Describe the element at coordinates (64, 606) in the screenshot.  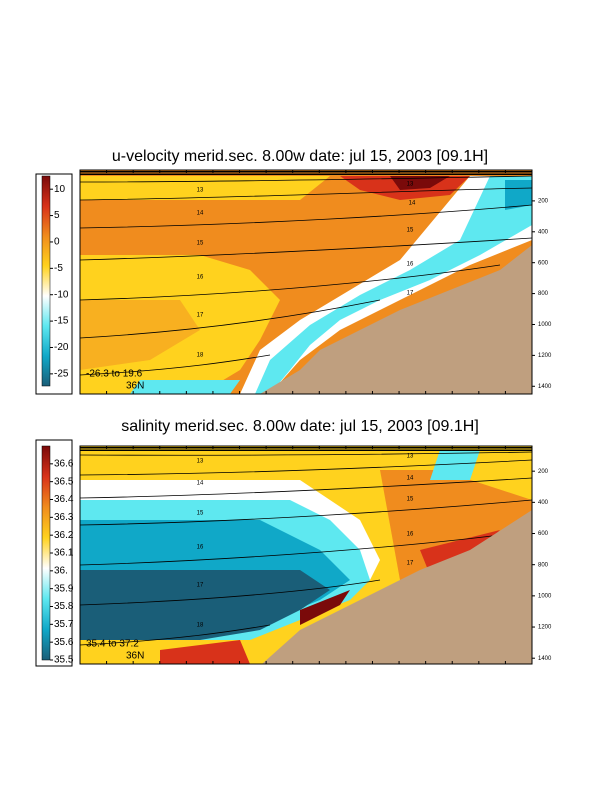
I see `colorbar-tick-label: 35.8` at that location.